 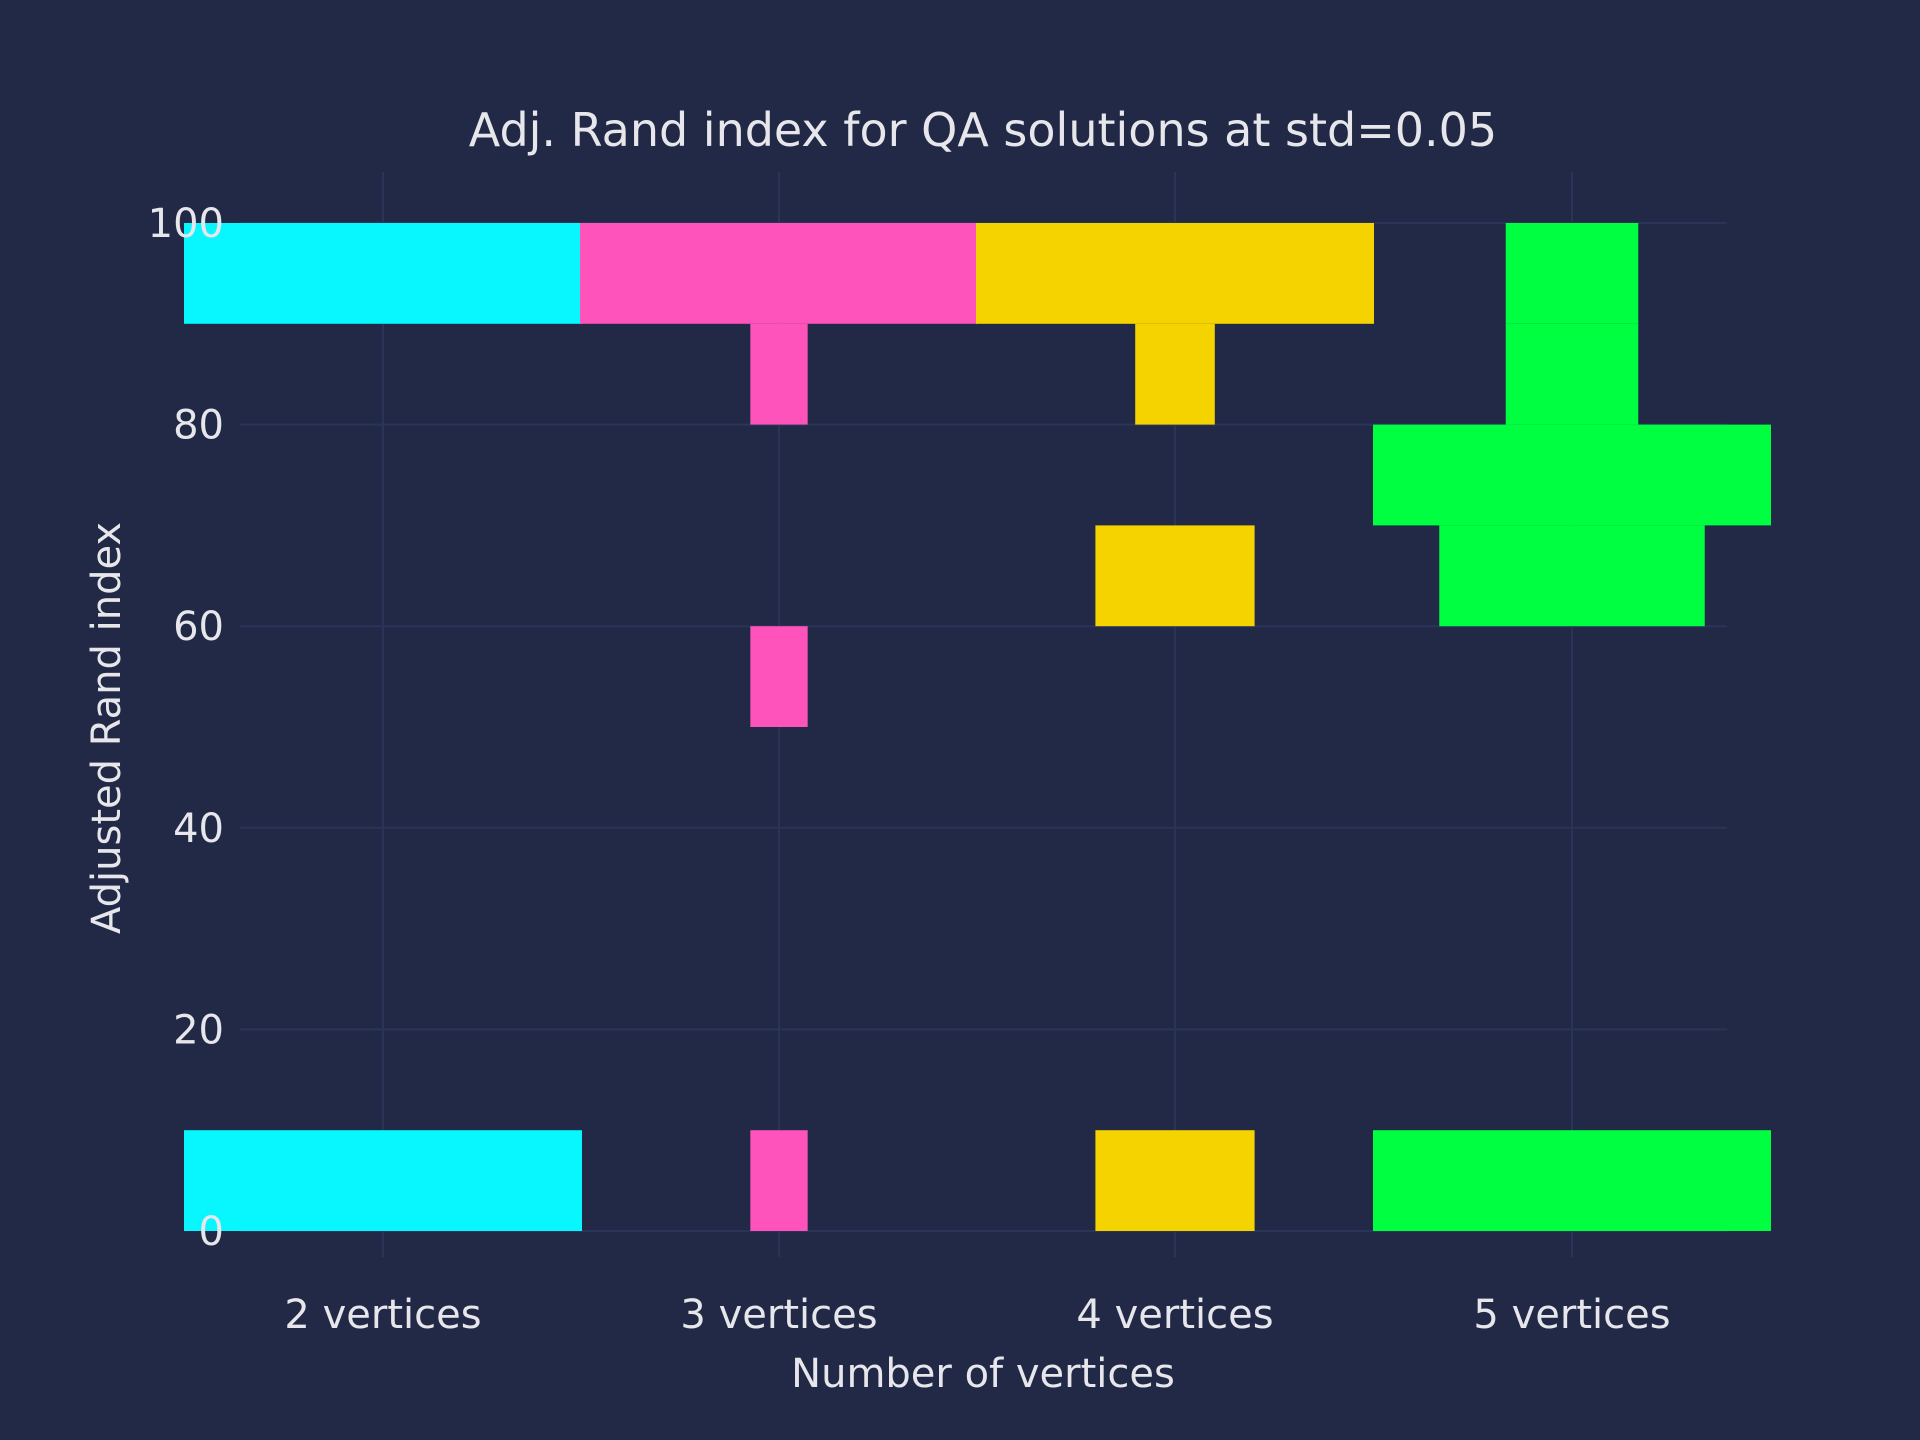 I want to click on x-tick-label-0: 2 vertices, so click(x=382, y=1315).